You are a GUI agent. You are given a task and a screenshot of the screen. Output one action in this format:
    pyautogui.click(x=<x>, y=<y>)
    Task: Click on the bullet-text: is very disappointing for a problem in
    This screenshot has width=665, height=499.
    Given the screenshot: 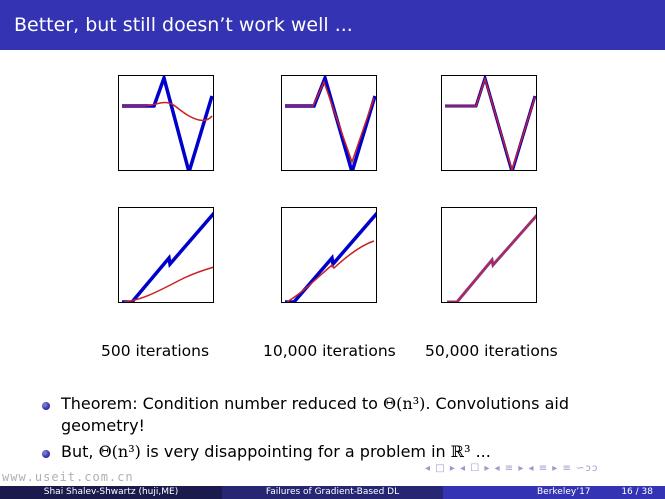 What is the action you would take?
    pyautogui.click(x=295, y=451)
    